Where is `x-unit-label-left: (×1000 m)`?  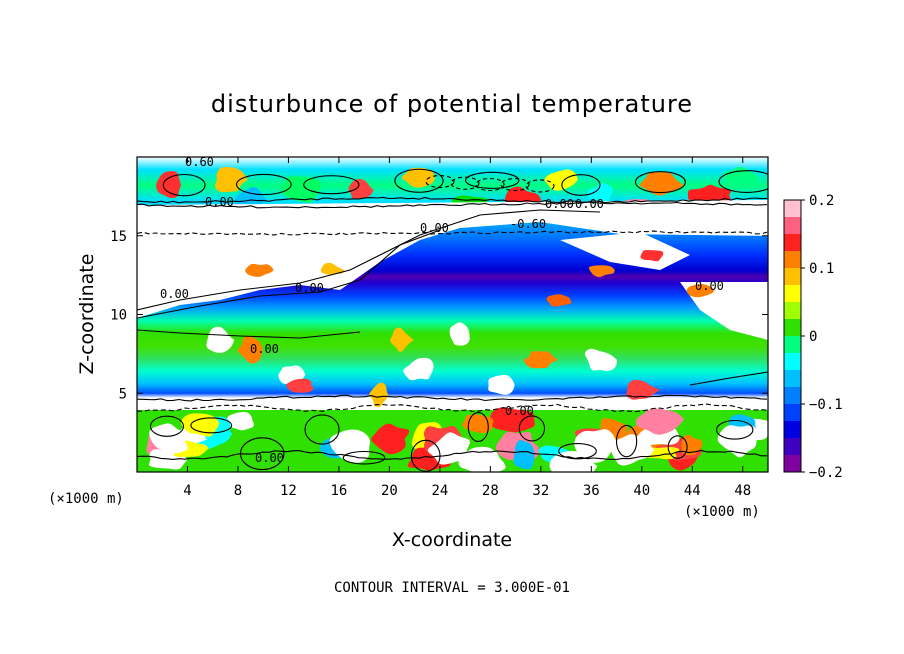
x-unit-label-left: (×1000 m) is located at coordinates (86, 499).